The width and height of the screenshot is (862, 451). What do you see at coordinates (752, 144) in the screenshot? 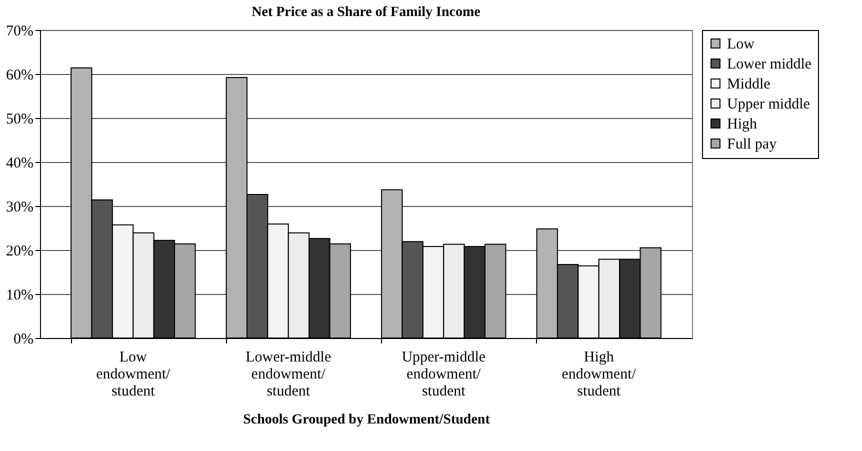
I see `legend-label: Full pay` at bounding box center [752, 144].